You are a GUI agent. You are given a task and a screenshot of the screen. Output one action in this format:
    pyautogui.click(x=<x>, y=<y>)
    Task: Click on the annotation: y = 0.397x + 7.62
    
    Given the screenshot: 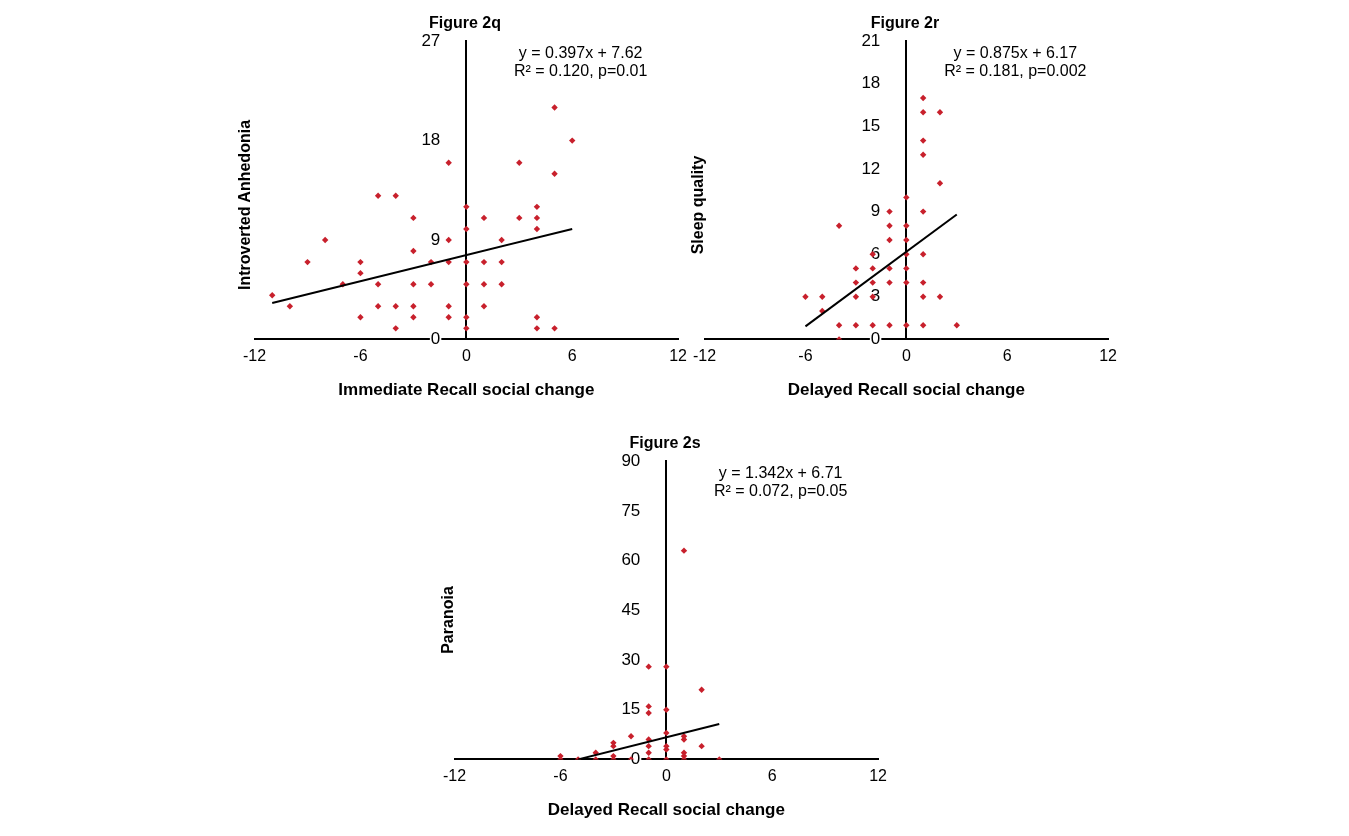 What is the action you would take?
    pyautogui.click(x=580, y=52)
    